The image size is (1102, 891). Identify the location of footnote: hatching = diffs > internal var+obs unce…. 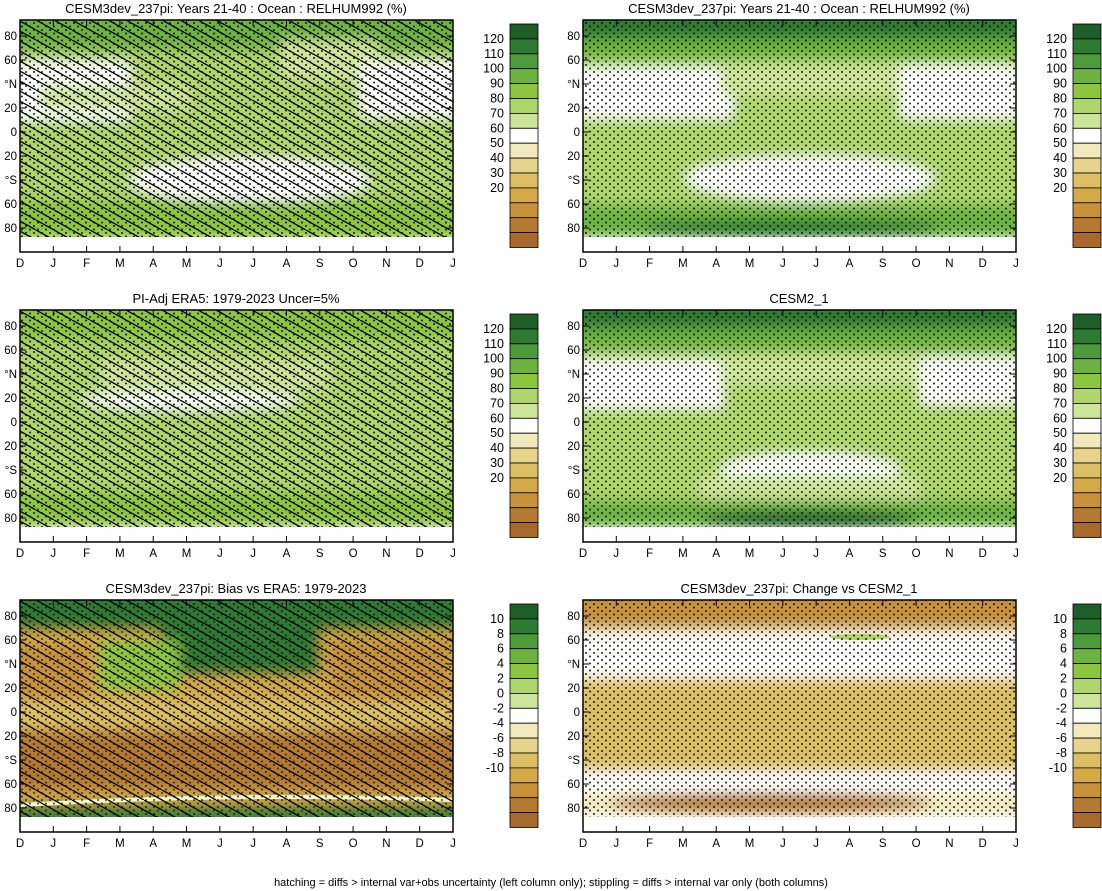
(551, 883).